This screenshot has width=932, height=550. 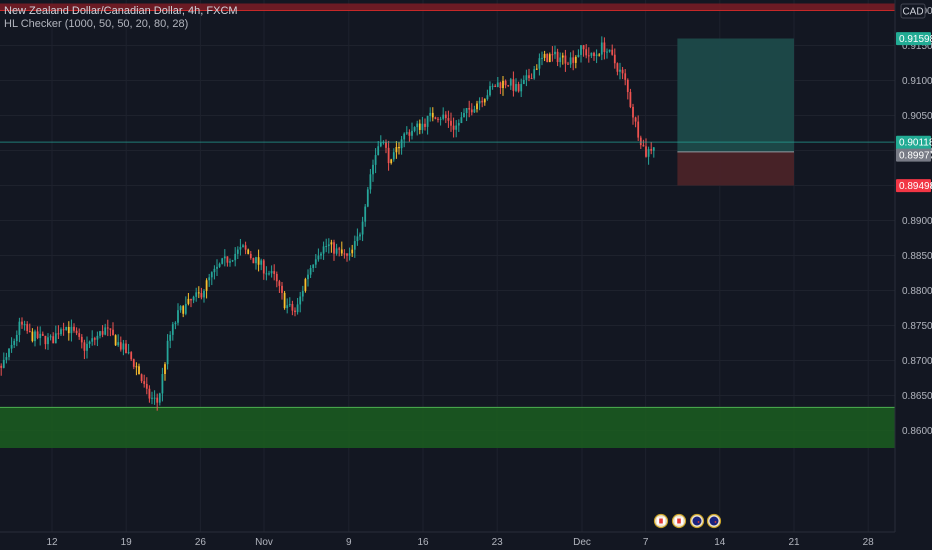 I want to click on event-icons, so click(x=687, y=521).